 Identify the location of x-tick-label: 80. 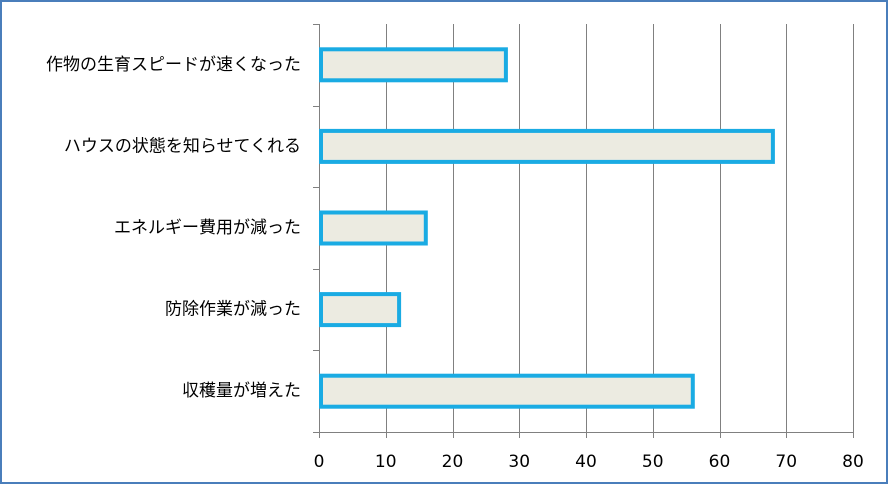
(853, 462).